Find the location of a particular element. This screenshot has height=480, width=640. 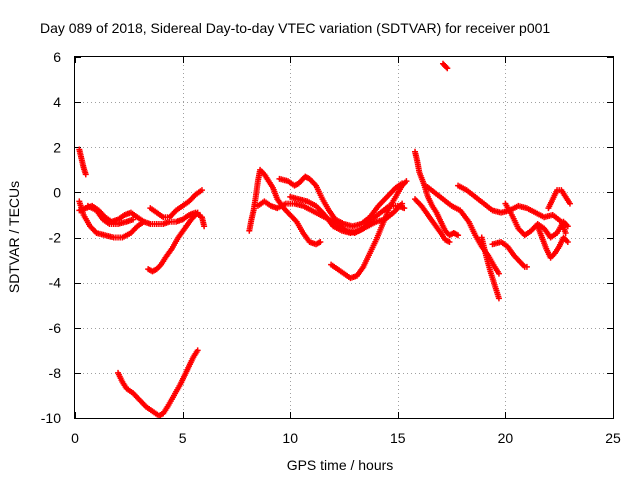

y-axis-label: SDTVAR / TECUs is located at coordinates (14, 237).